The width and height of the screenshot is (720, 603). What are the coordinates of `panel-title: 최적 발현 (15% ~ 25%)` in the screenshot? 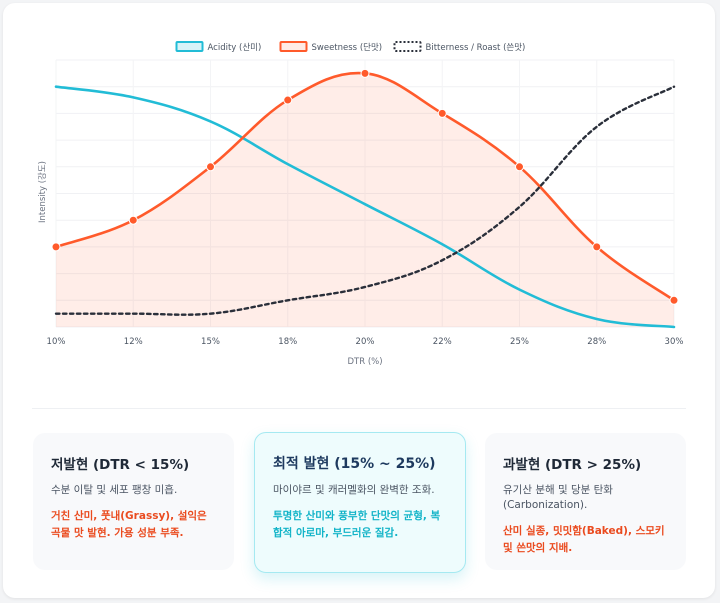 It's located at (354, 464).